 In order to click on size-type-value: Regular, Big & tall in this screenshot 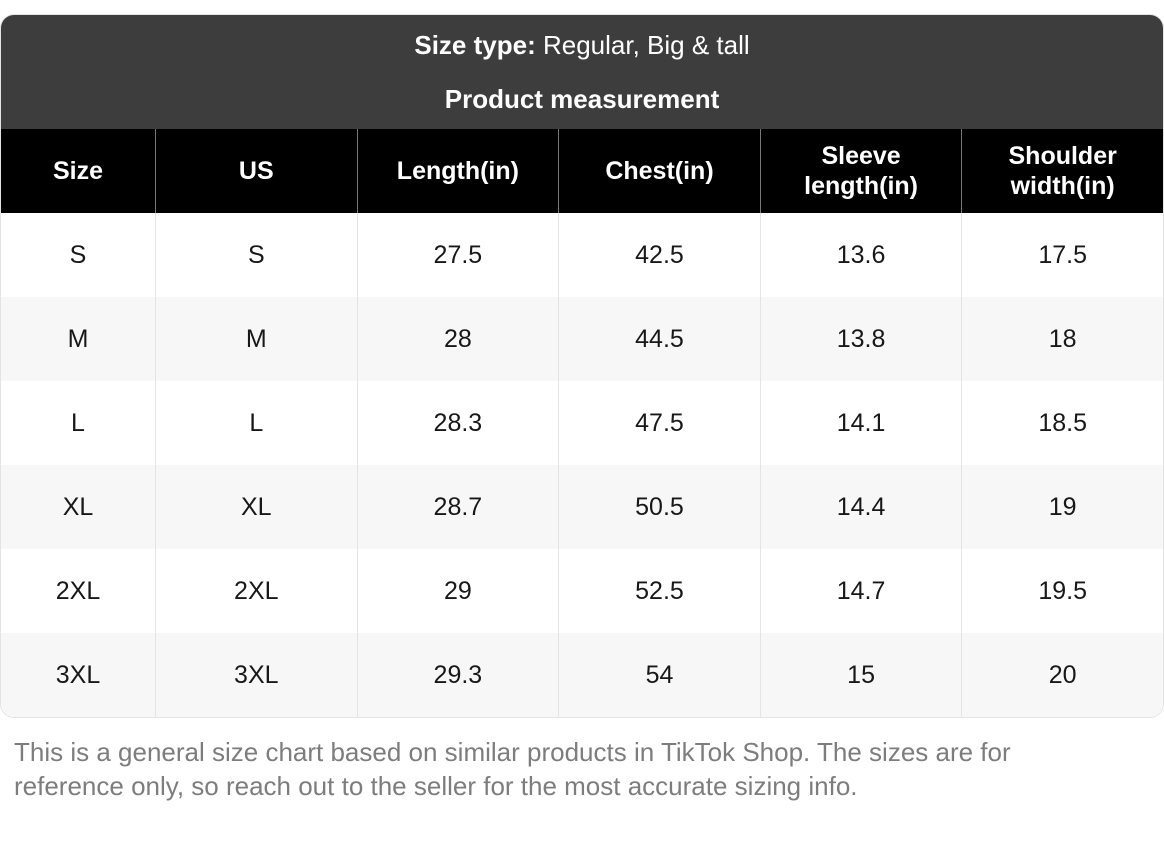, I will do `click(646, 45)`.